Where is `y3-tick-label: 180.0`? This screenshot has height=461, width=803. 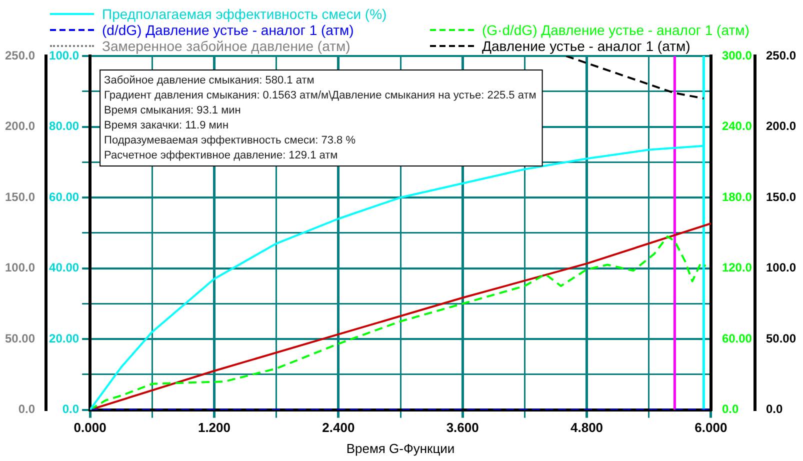 y3-tick-label: 180.0 is located at coordinates (737, 197).